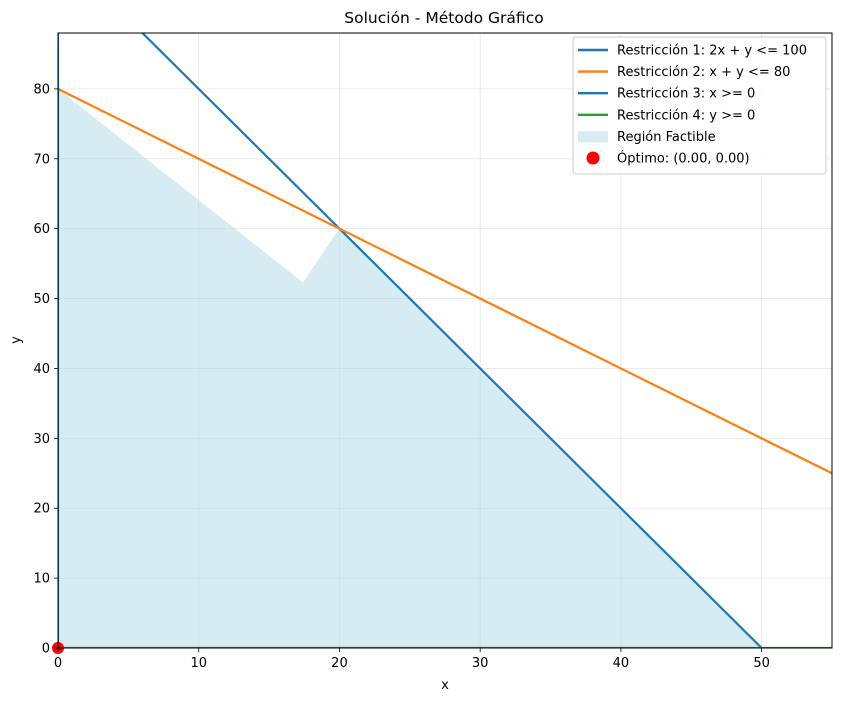 The width and height of the screenshot is (841, 701). Describe the element at coordinates (41, 439) in the screenshot. I see `y-tick-label: 30` at that location.